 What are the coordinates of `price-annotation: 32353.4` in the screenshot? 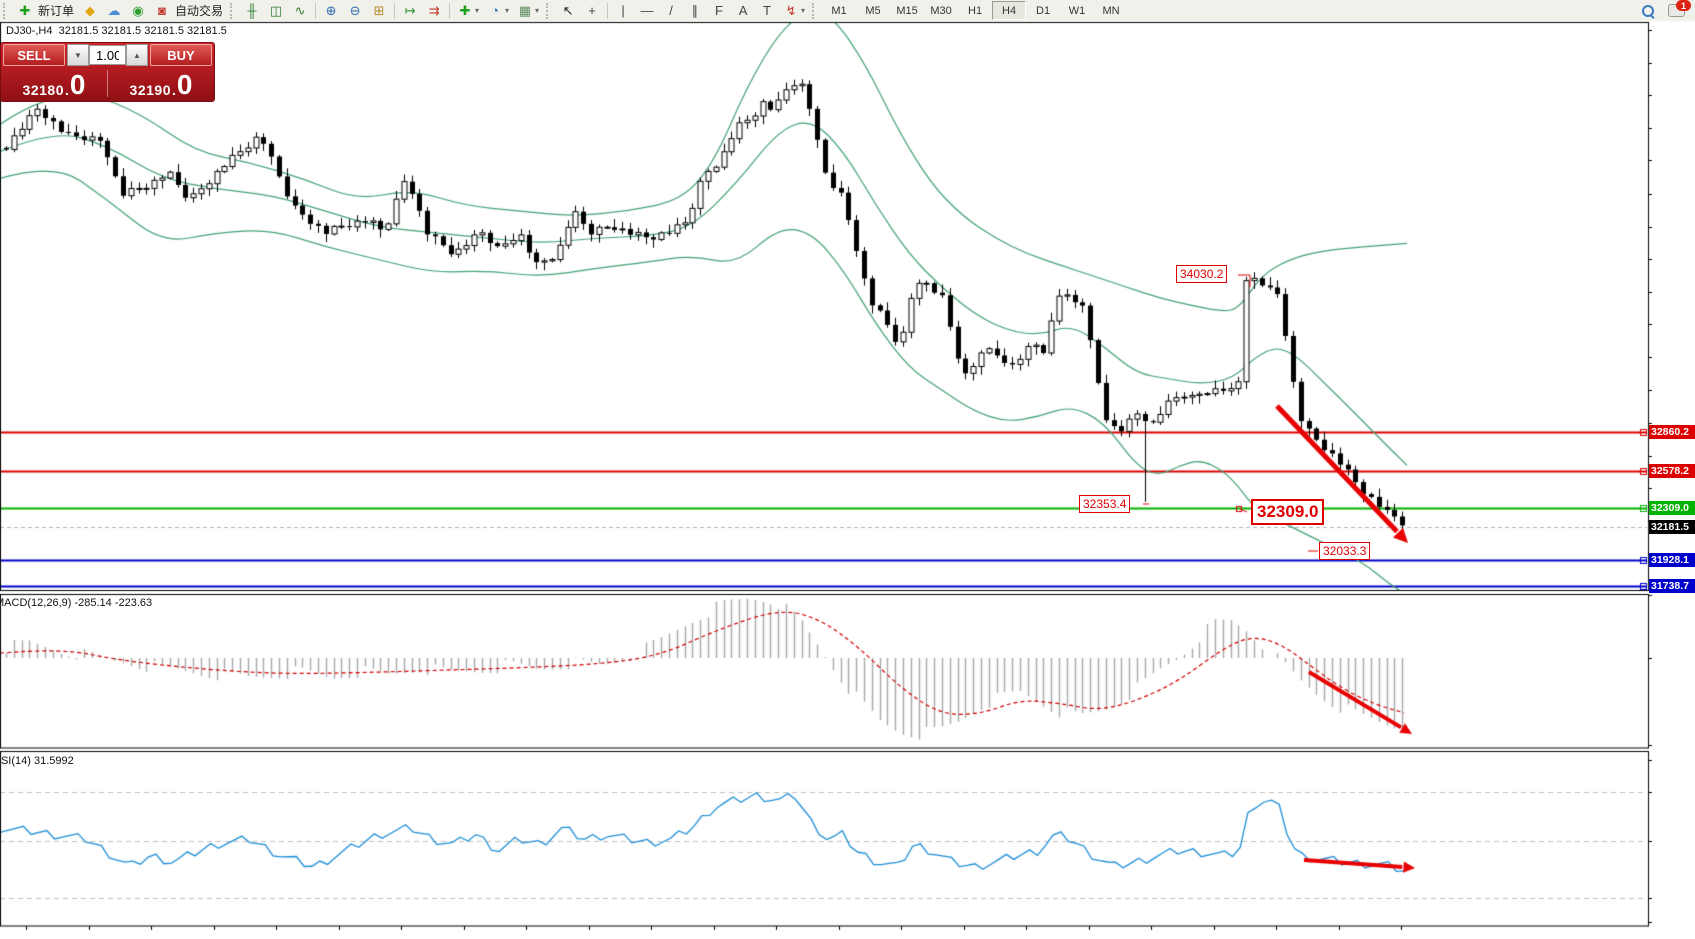 It's located at (1105, 504).